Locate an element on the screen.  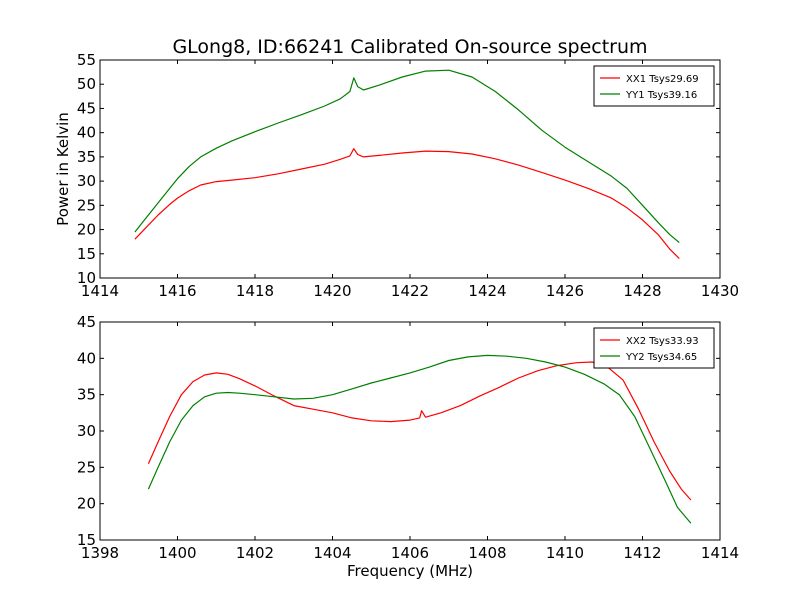
y-tick-label: 10 is located at coordinates (86, 278).